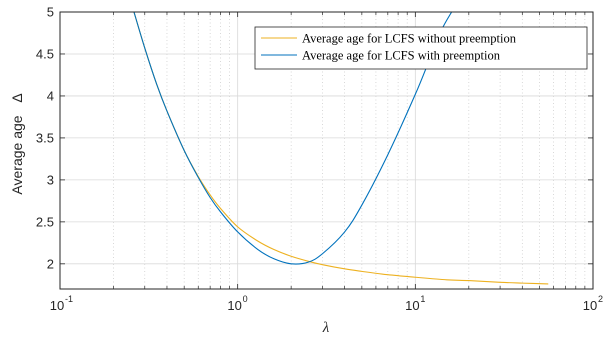 The height and width of the screenshot is (339, 607). What do you see at coordinates (45, 137) in the screenshot?
I see `y-tick-label: 3.5` at bounding box center [45, 137].